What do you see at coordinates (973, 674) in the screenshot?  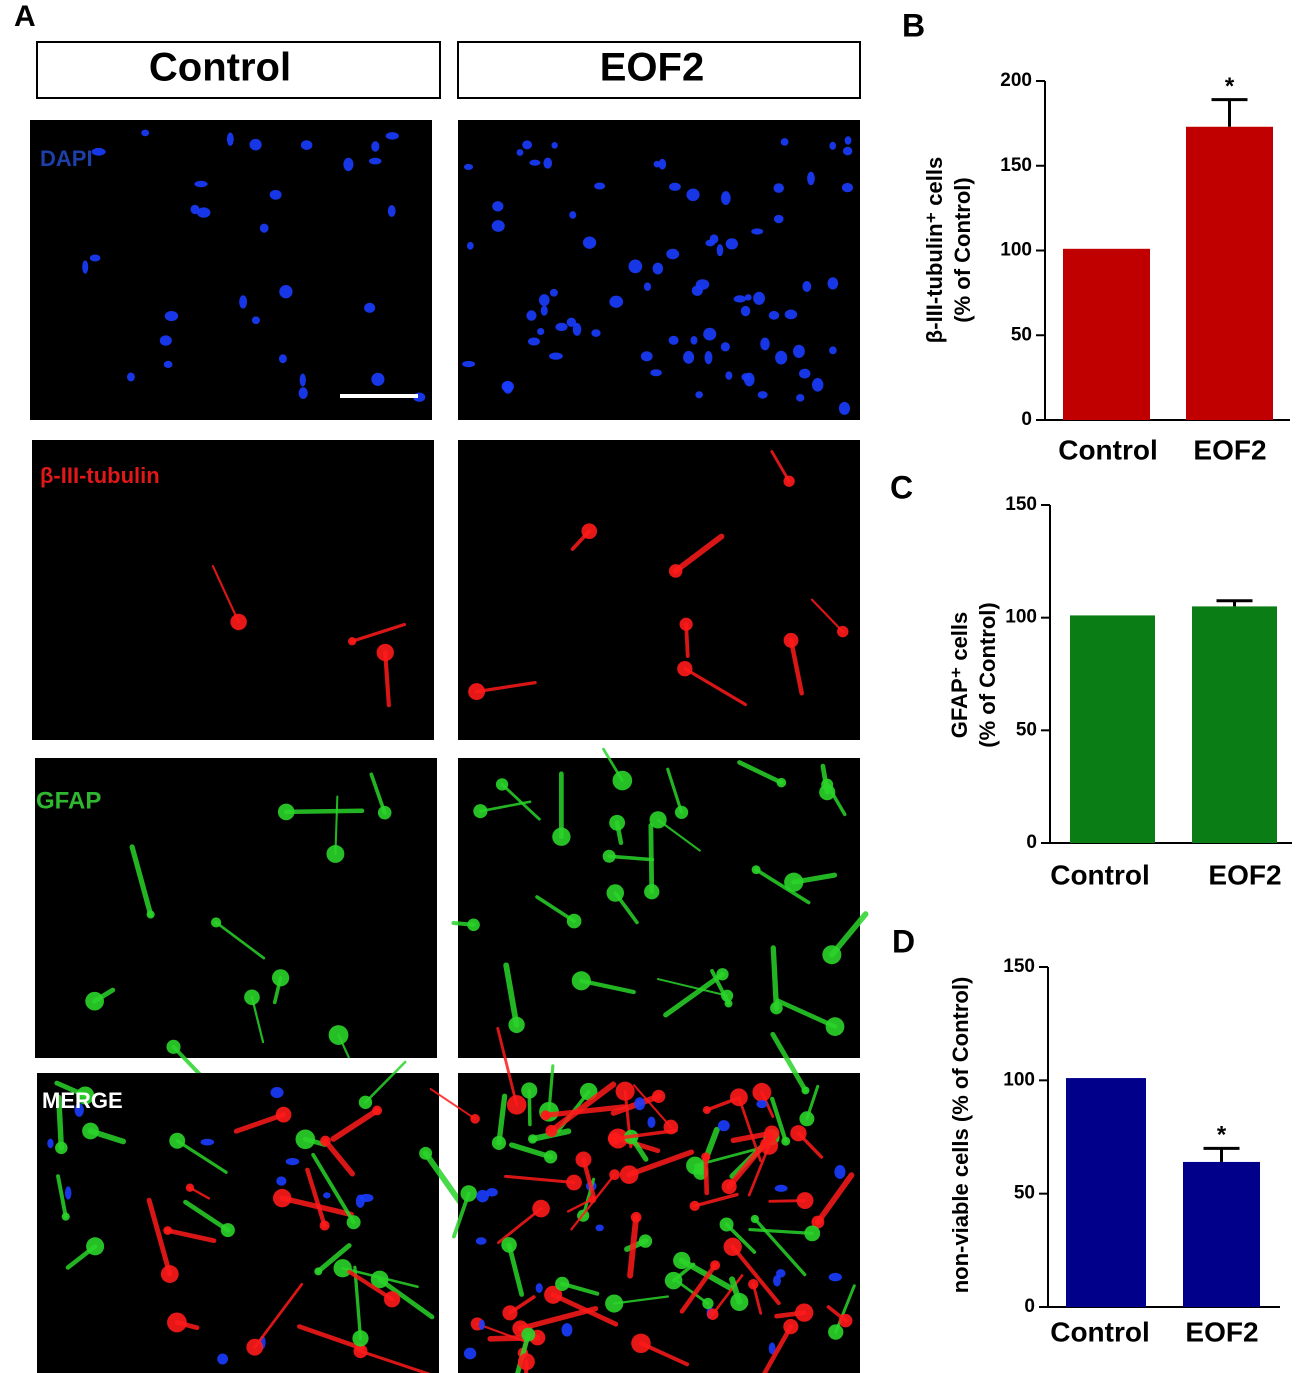 I see `y-axis-title: GFAP⁺ cells (% of Control)` at bounding box center [973, 674].